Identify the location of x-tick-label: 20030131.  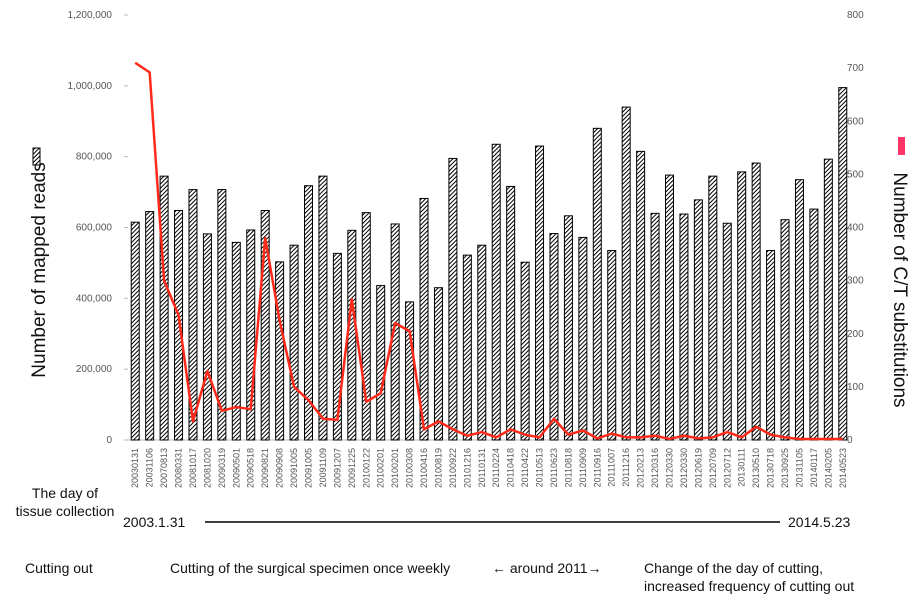
(135, 468).